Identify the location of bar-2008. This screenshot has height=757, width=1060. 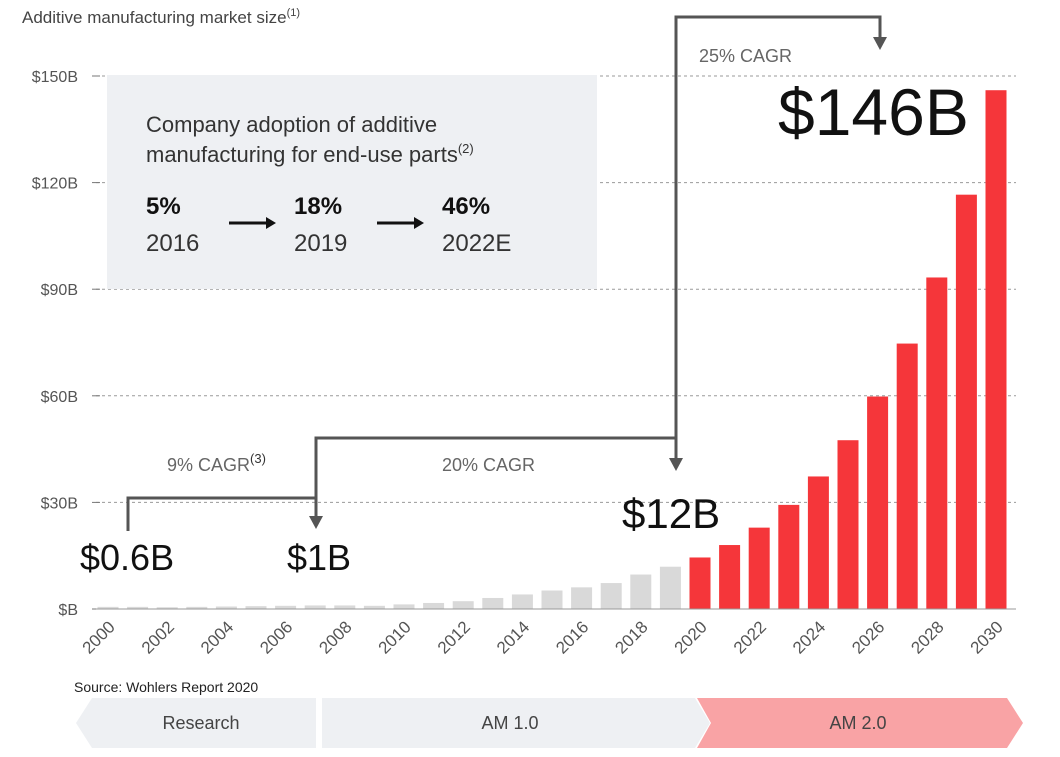
(345, 607).